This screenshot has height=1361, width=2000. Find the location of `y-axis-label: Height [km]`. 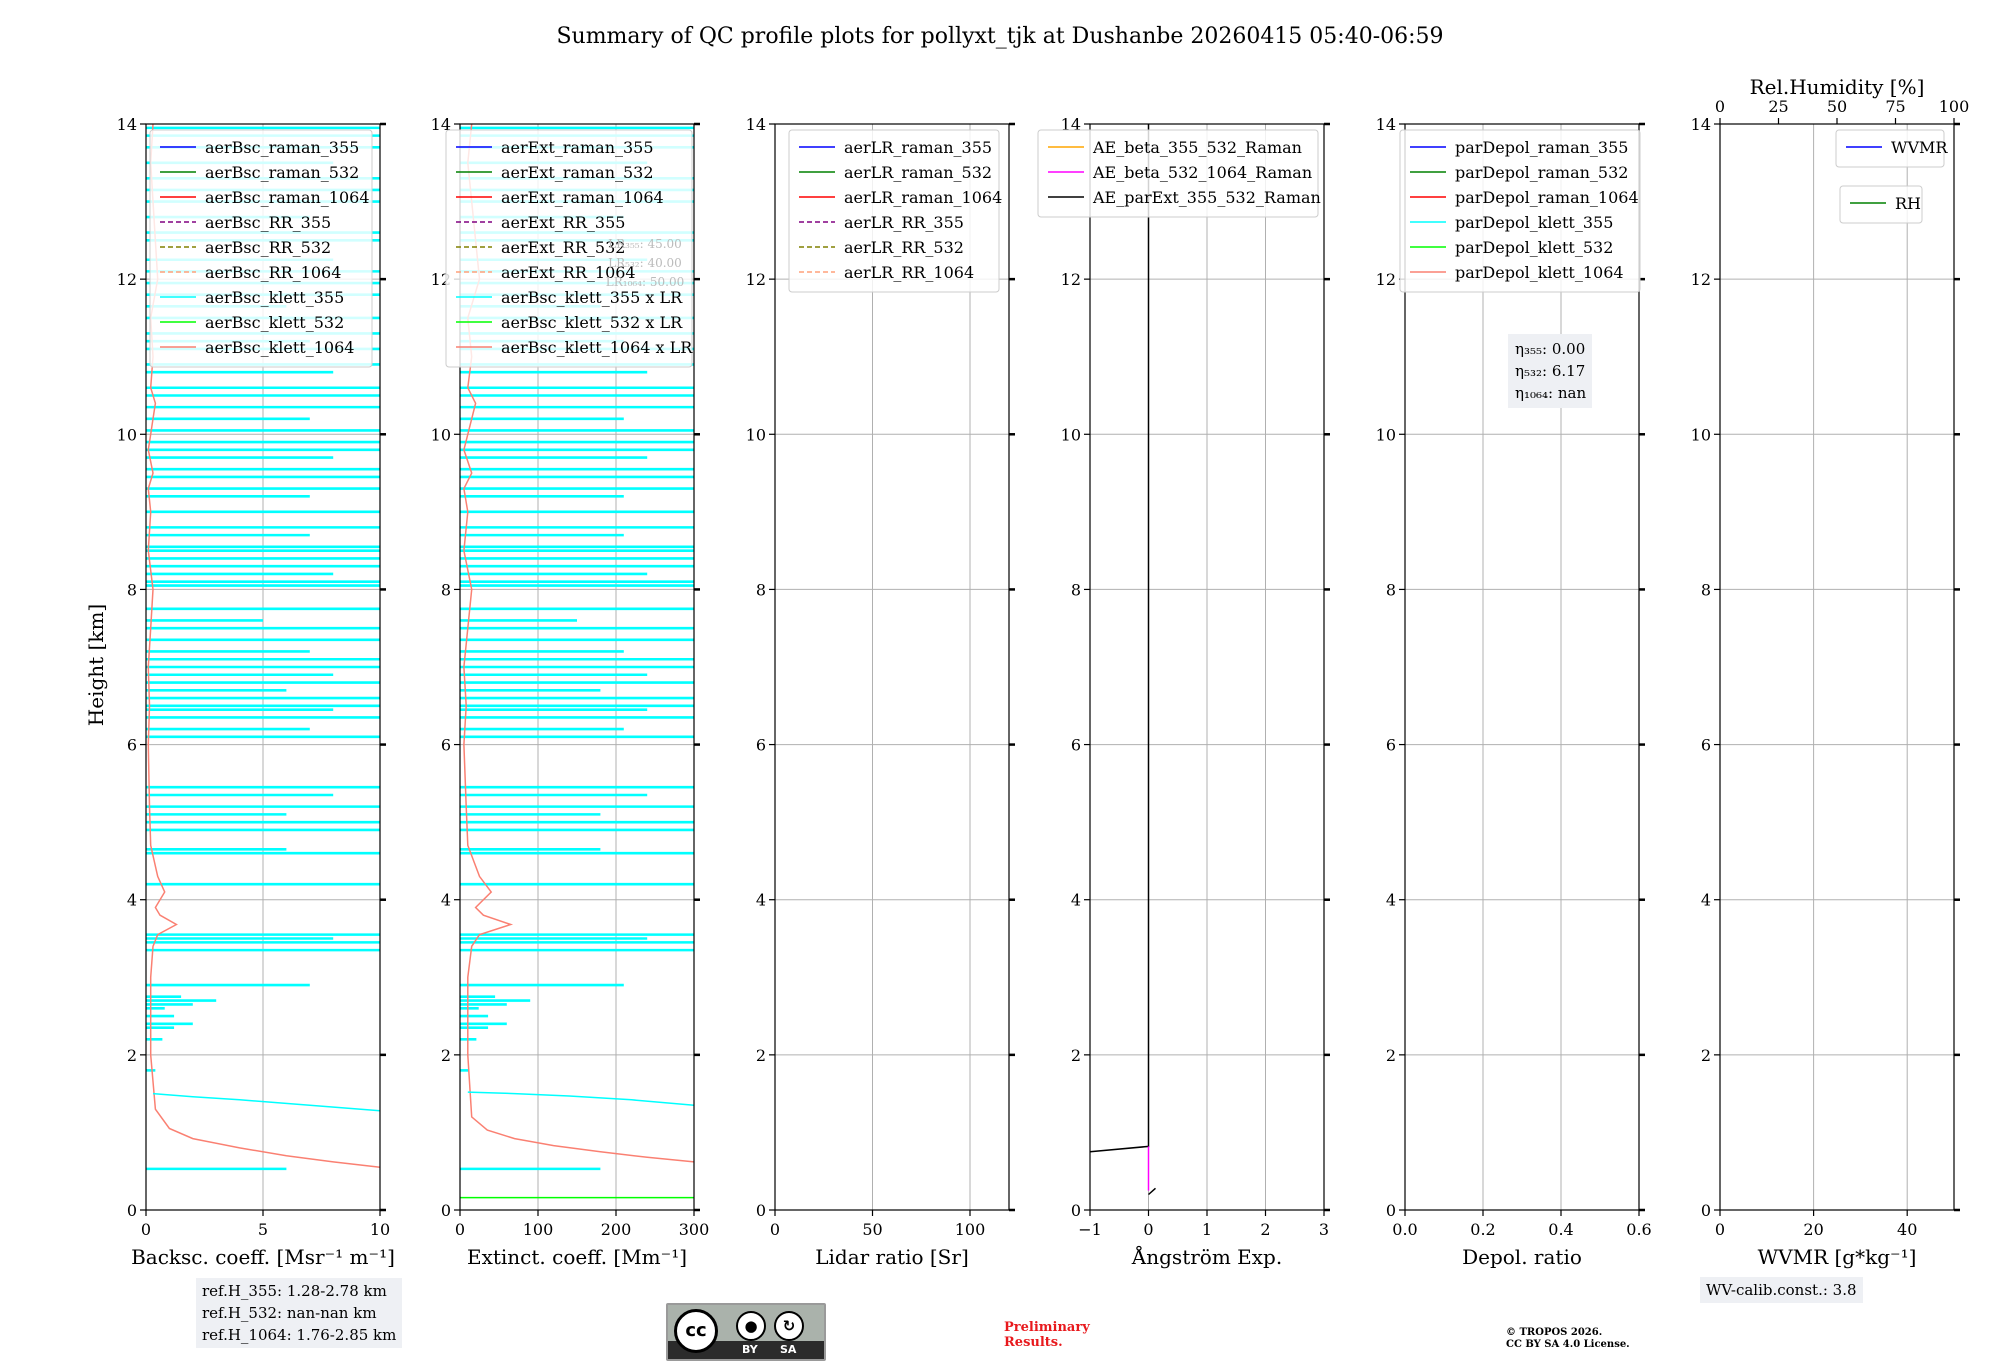

y-axis-label: Height [km] is located at coordinates (96, 665).